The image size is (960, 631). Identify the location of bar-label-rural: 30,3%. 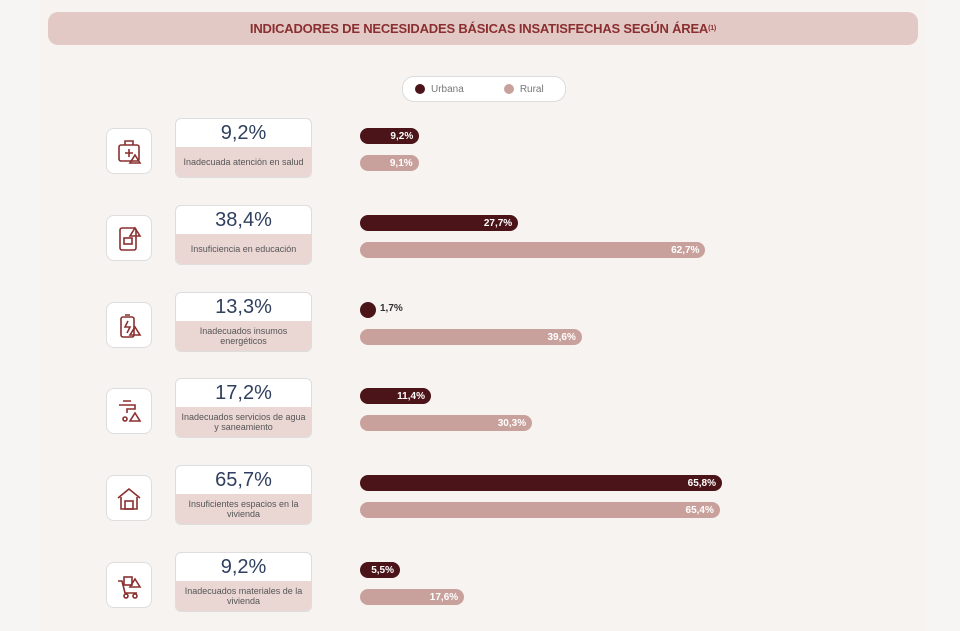
(512, 423).